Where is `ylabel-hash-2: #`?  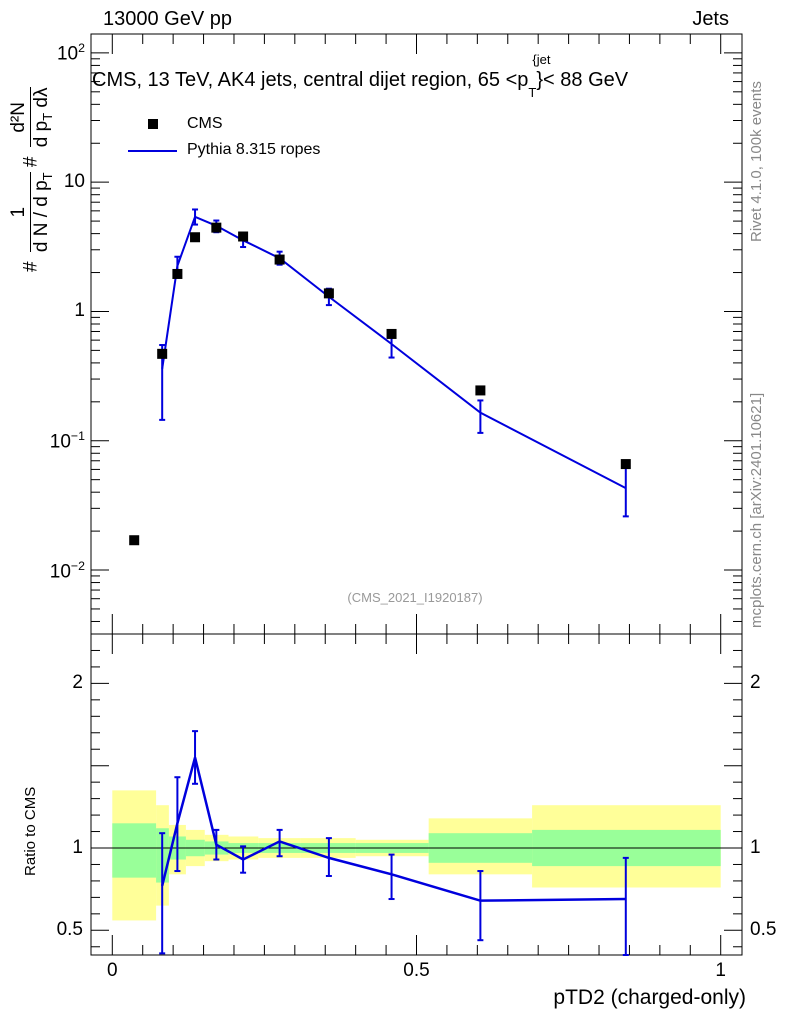
ylabel-hash-2: # is located at coordinates (31, 162).